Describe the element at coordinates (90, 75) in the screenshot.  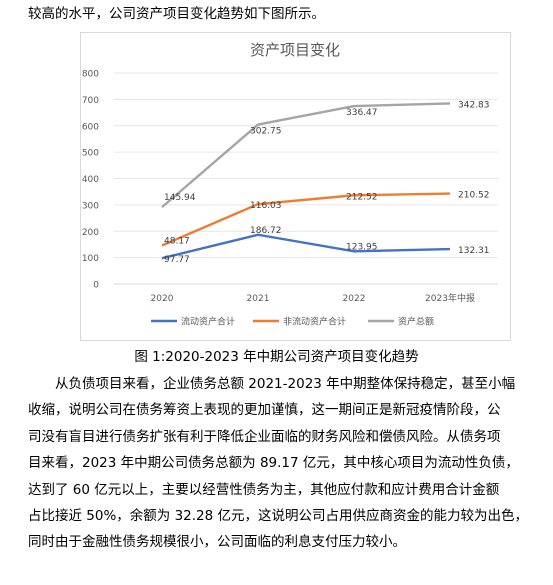
I see `y-tick-label: 800` at that location.